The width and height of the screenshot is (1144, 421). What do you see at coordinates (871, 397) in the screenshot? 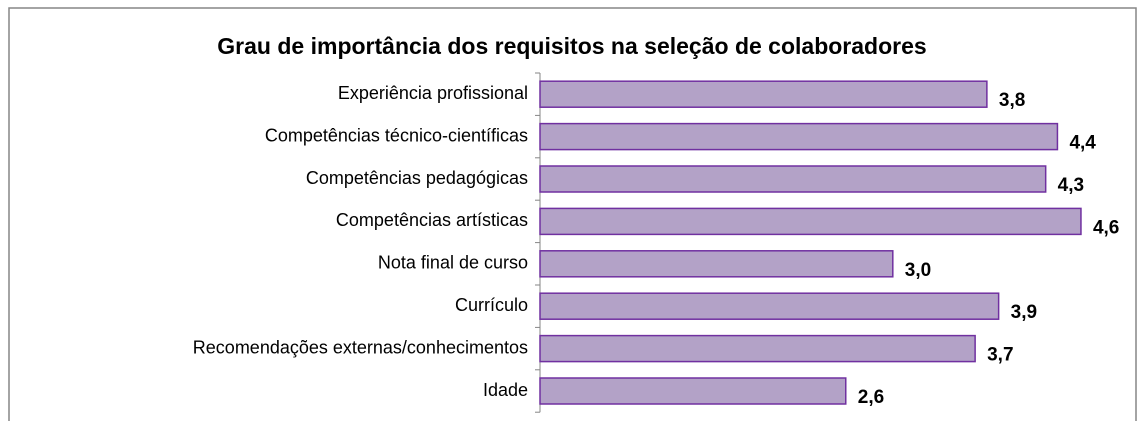
I see `data-label: 2,6` at bounding box center [871, 397].